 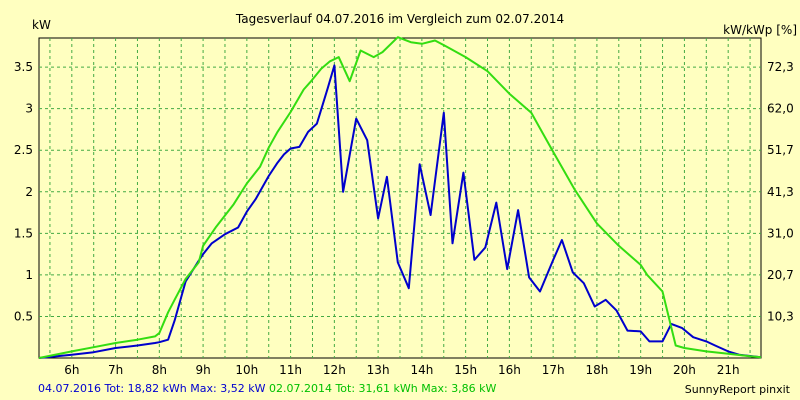 I want to click on x-tick-label: 20h, so click(x=684, y=370).